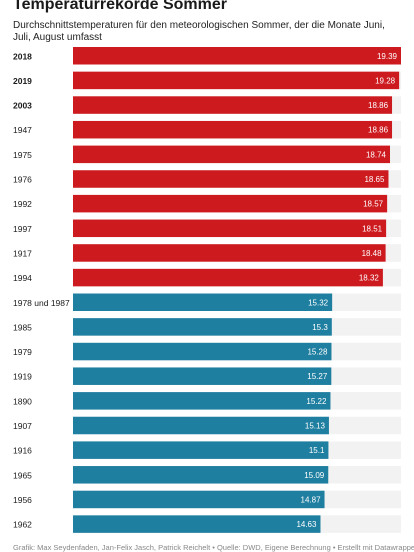  I want to click on value-label: 15.13, so click(315, 426).